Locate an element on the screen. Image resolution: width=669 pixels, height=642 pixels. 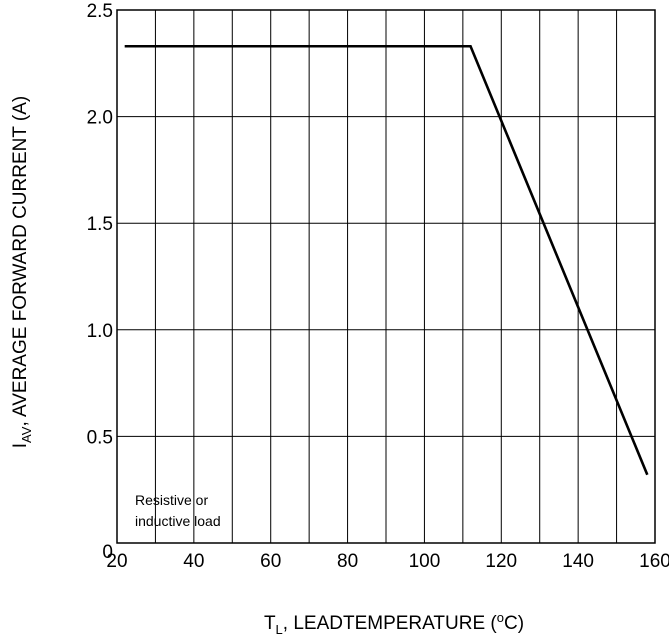
x-tick-label: 120 is located at coordinates (501, 561).